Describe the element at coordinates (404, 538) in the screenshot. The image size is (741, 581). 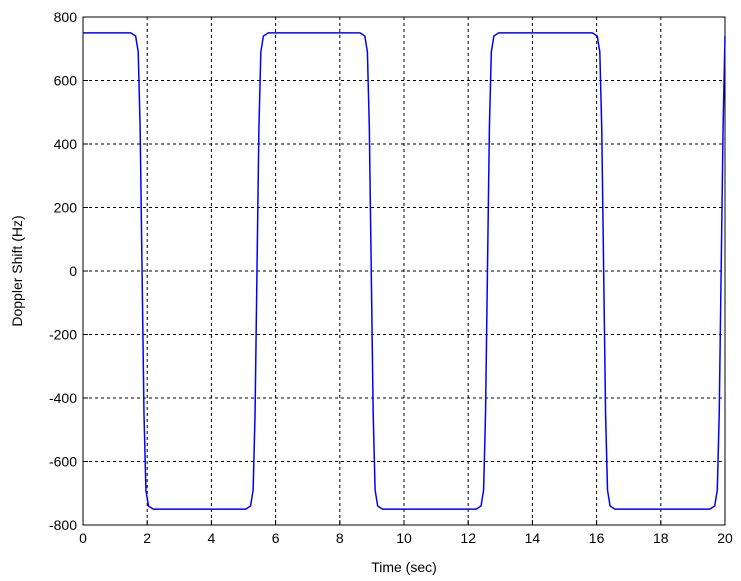
I see `x-tick-label: 10` at that location.